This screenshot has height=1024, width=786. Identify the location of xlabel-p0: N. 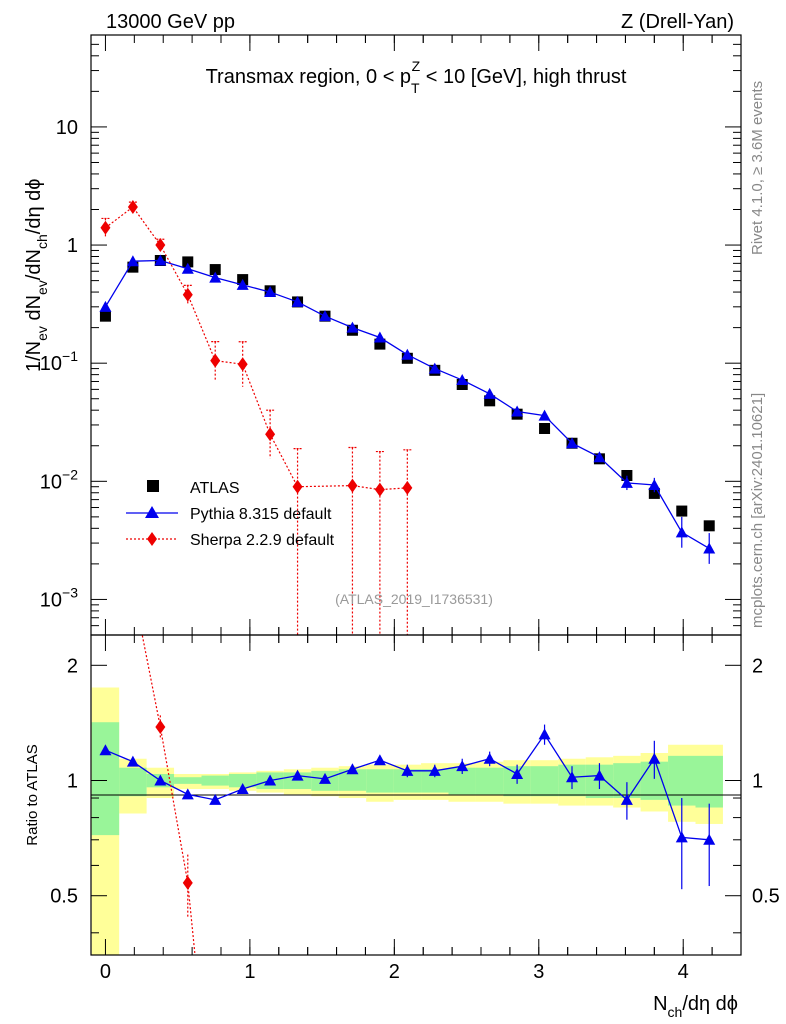
(660, 1004).